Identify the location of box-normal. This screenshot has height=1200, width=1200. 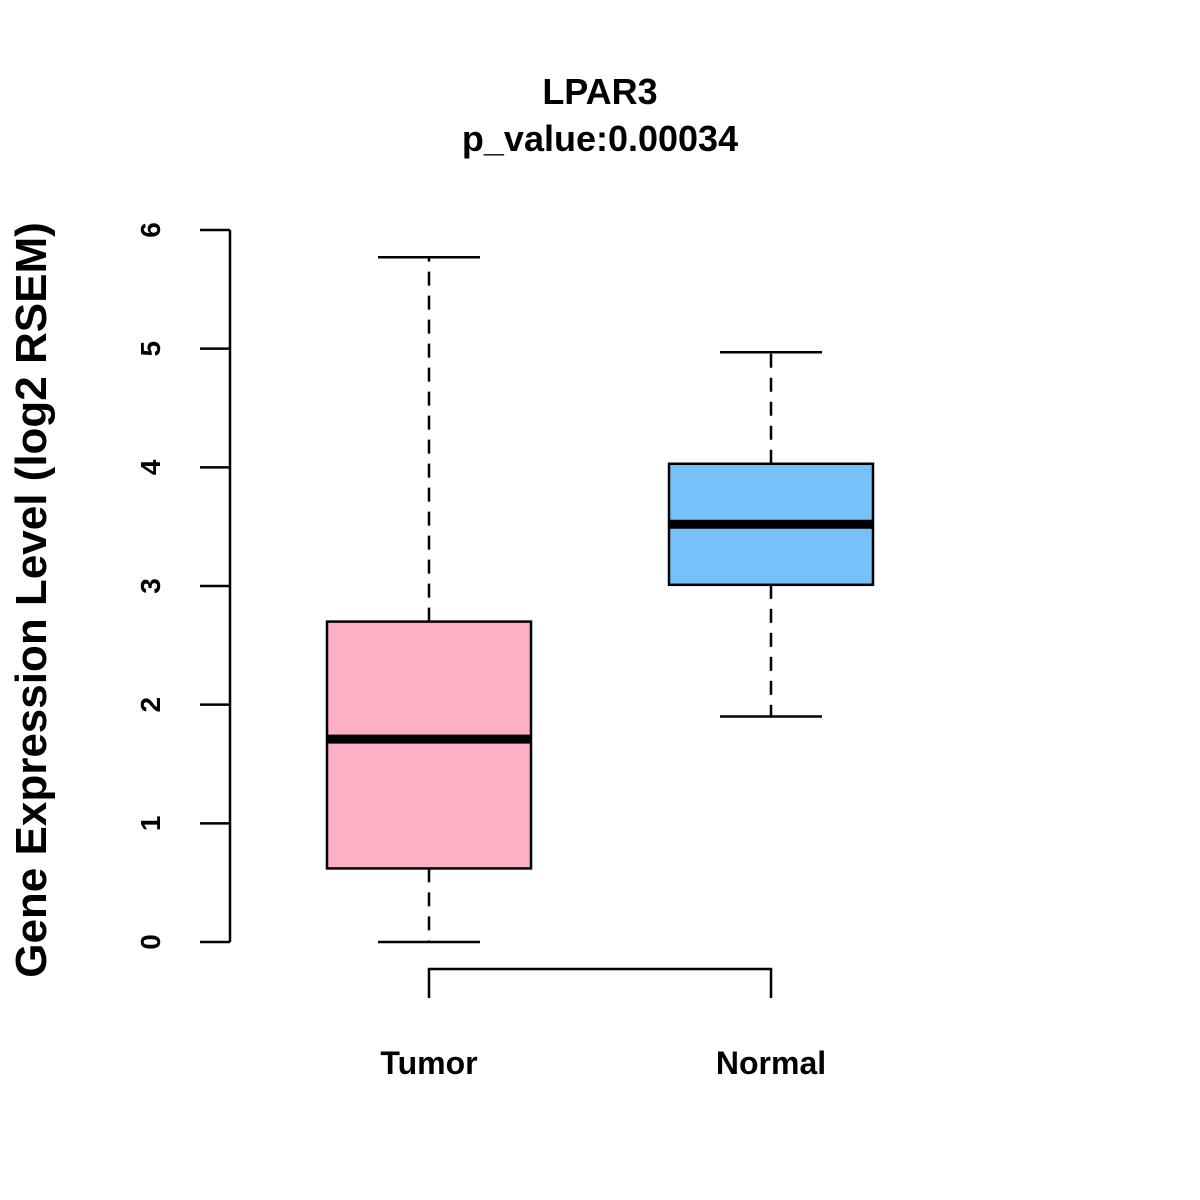
(771, 534).